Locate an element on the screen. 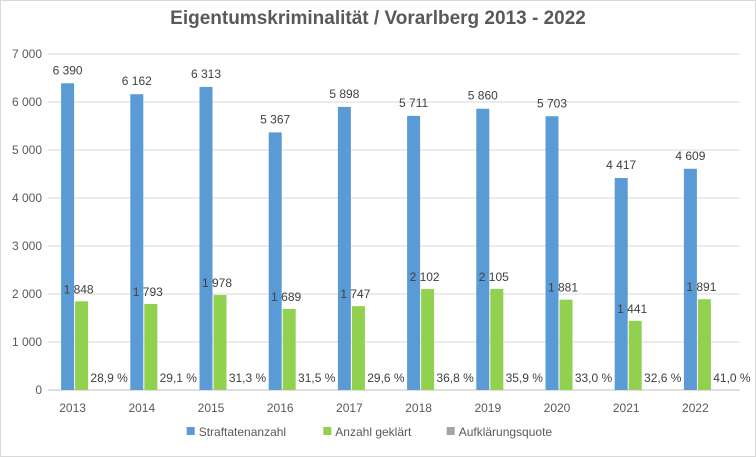 The height and width of the screenshot is (457, 756). x-tick-label: 2014 is located at coordinates (141, 408).